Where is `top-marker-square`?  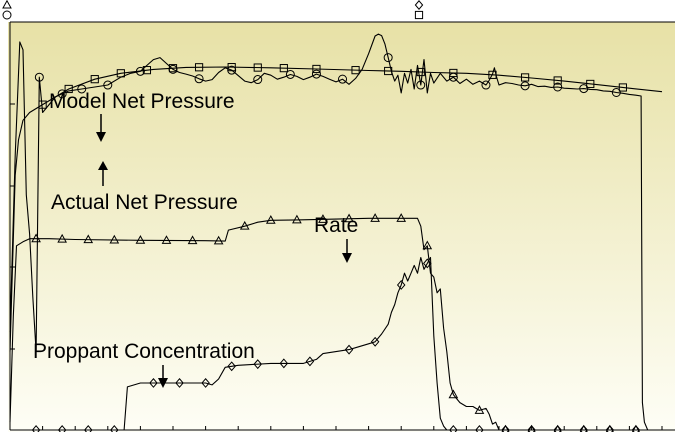 top-marker-square is located at coordinates (419, 15).